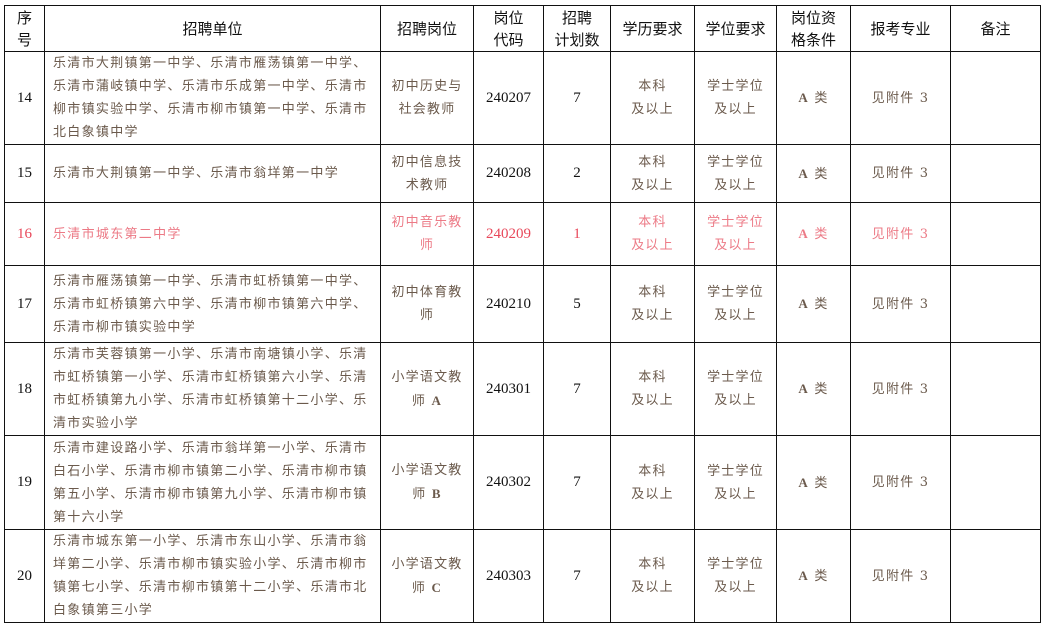 The width and height of the screenshot is (1042, 625). I want to click on plan-cell: 2, so click(577, 173).